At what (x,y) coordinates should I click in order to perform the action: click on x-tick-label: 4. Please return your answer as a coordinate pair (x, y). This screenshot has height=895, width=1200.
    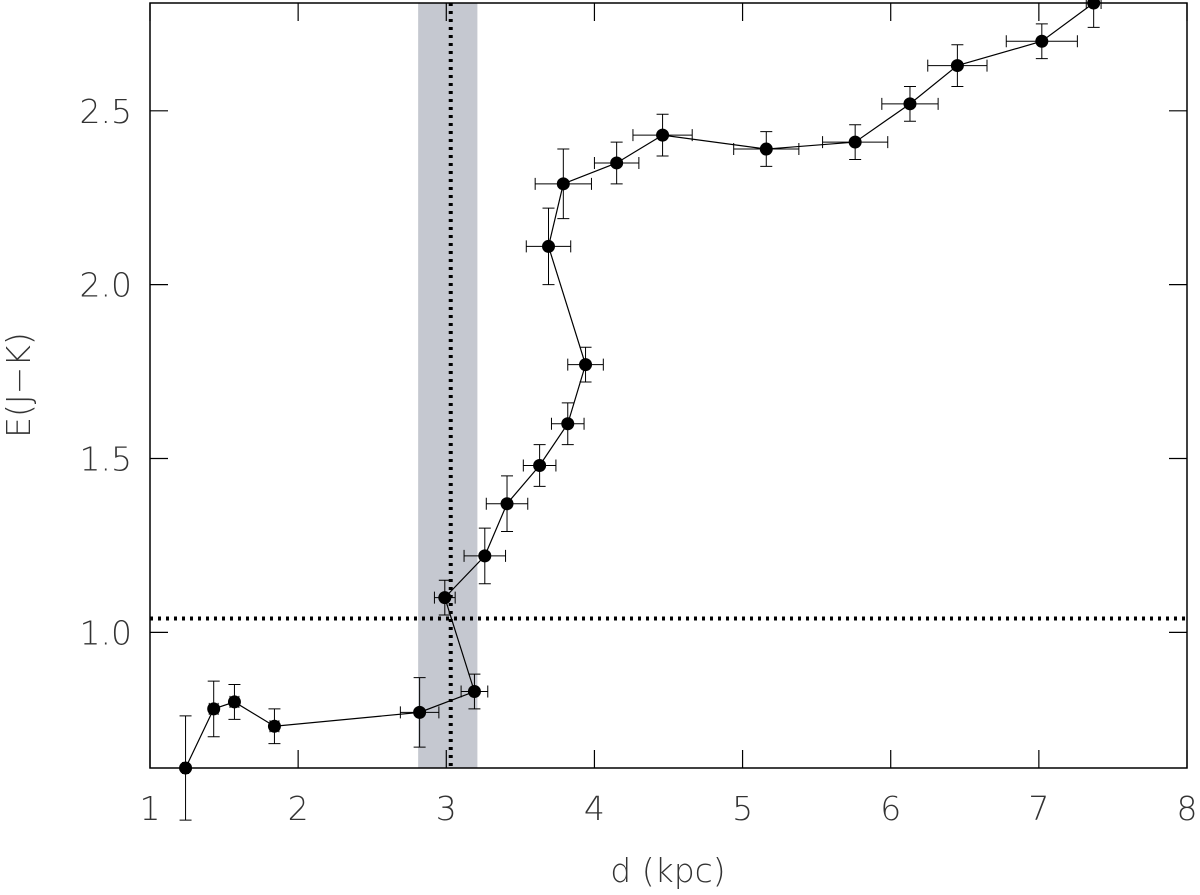
    Looking at the image, I should click on (594, 808).